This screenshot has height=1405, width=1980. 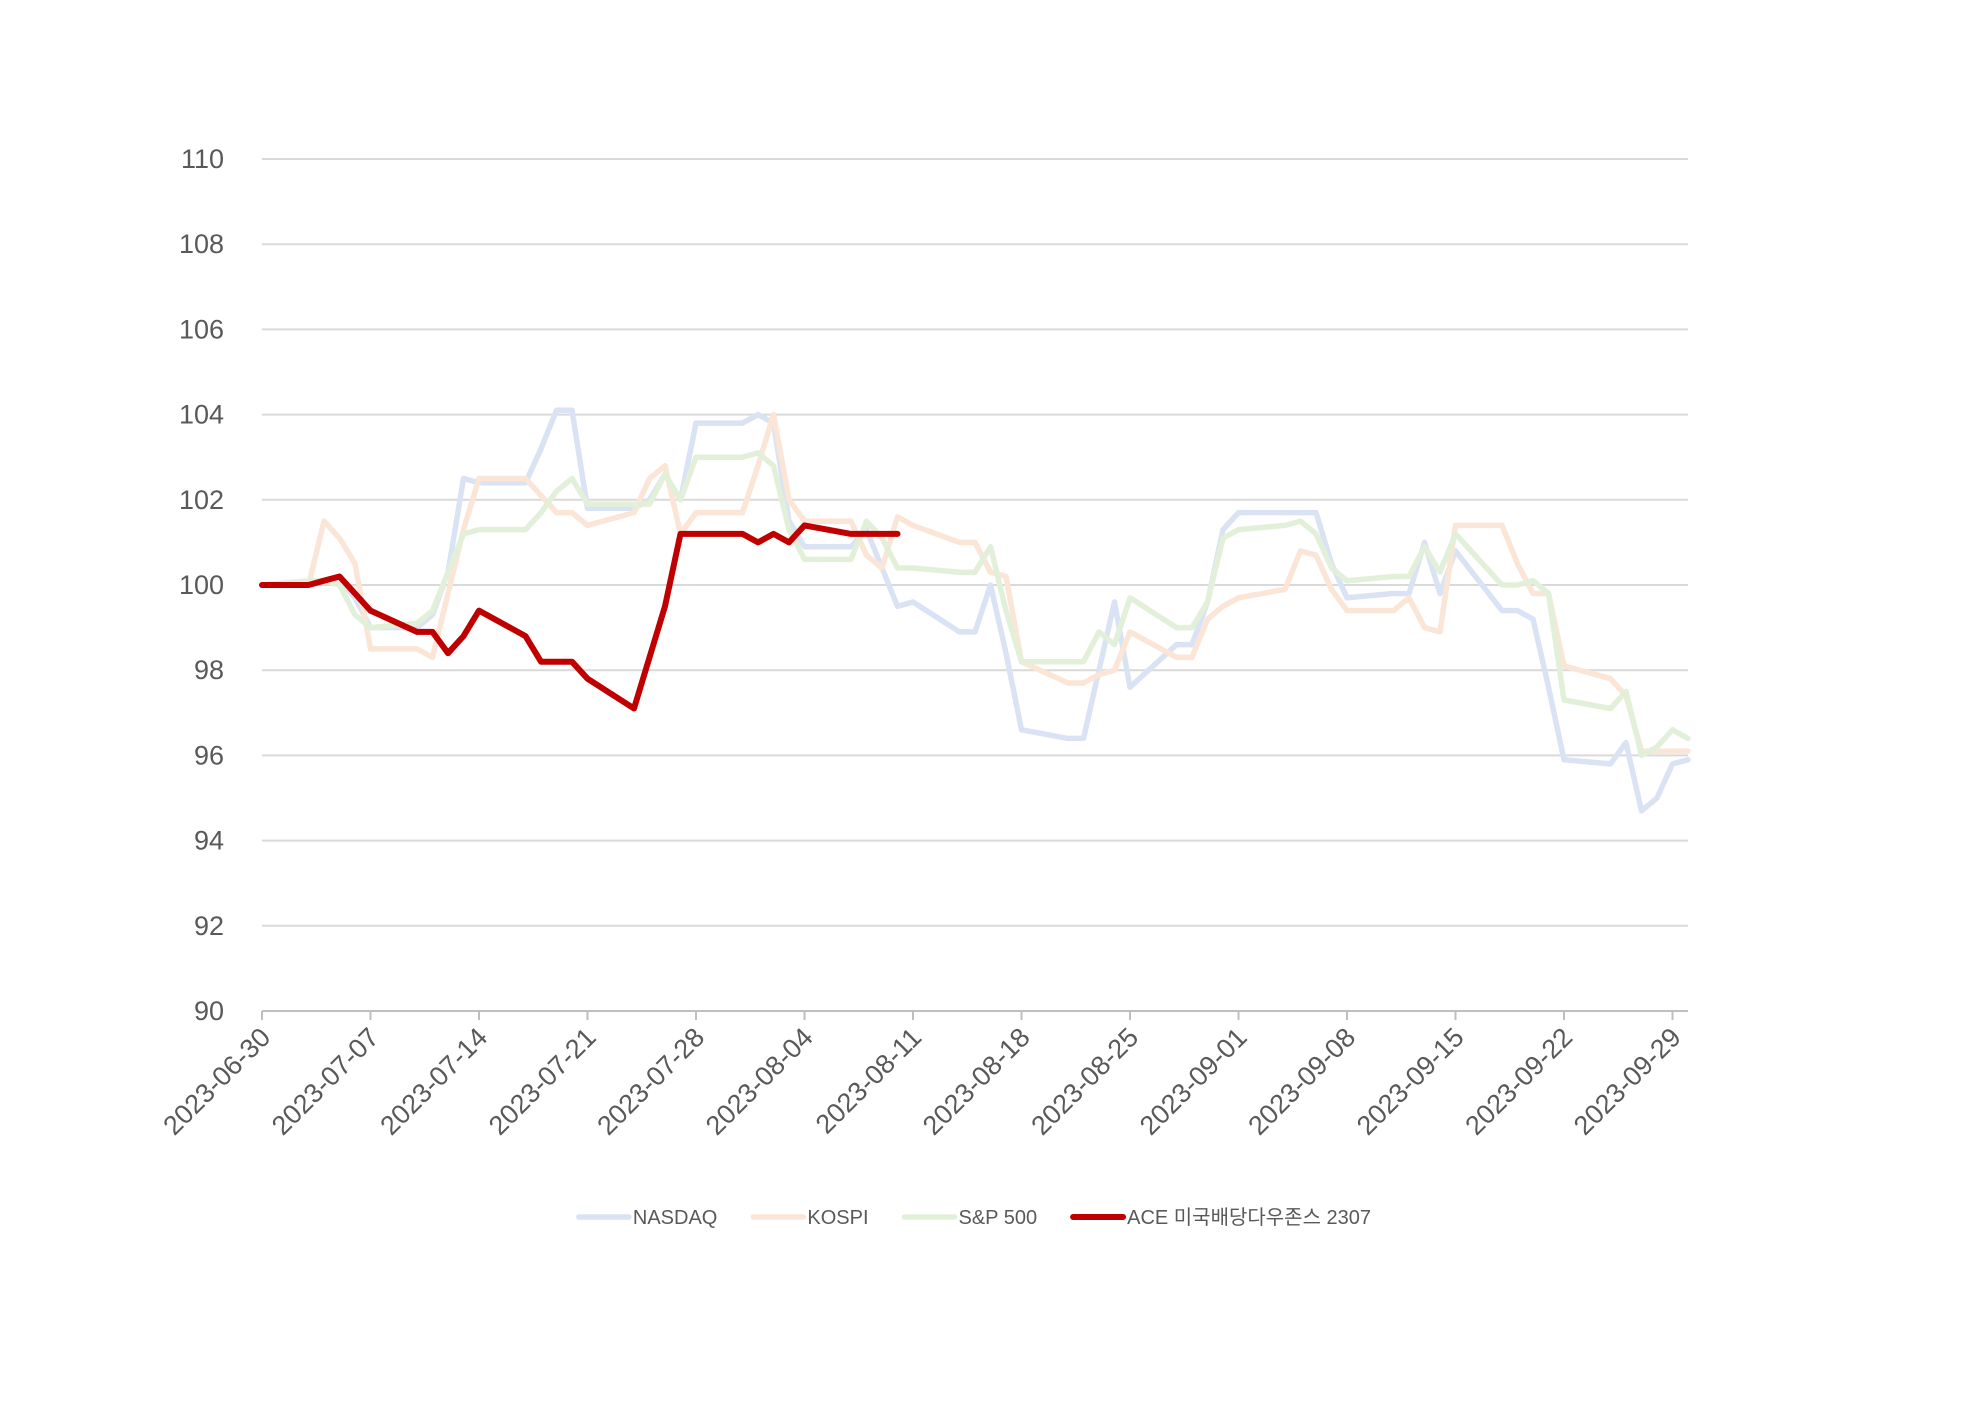 What do you see at coordinates (201, 500) in the screenshot?
I see `y-tick-label: 102` at bounding box center [201, 500].